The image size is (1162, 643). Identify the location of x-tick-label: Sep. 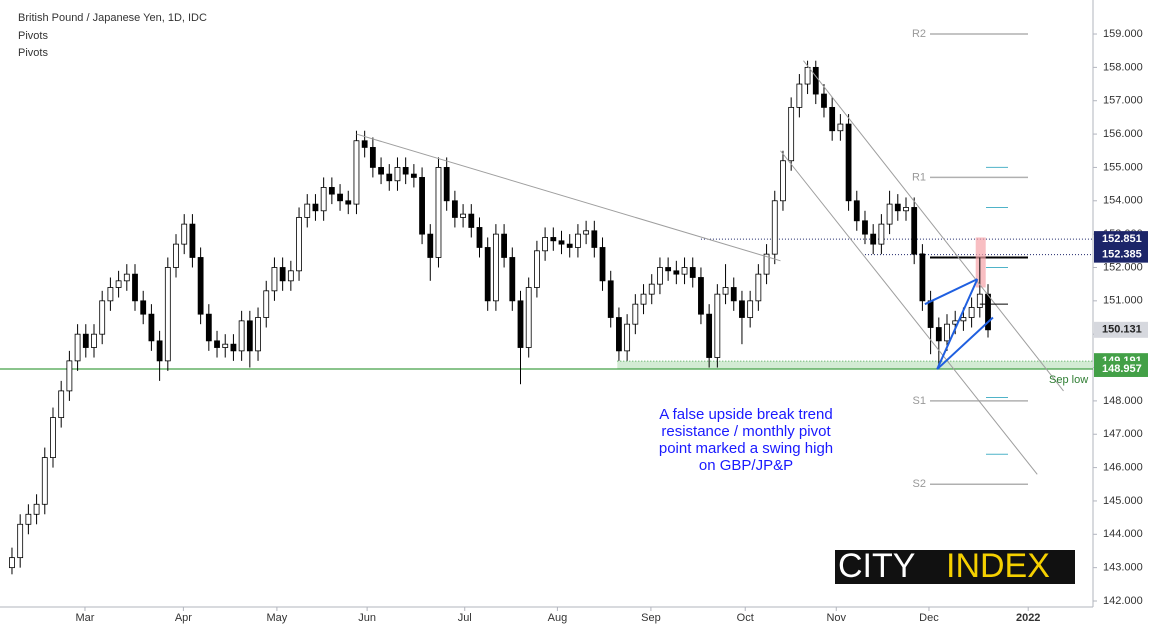
(651, 618).